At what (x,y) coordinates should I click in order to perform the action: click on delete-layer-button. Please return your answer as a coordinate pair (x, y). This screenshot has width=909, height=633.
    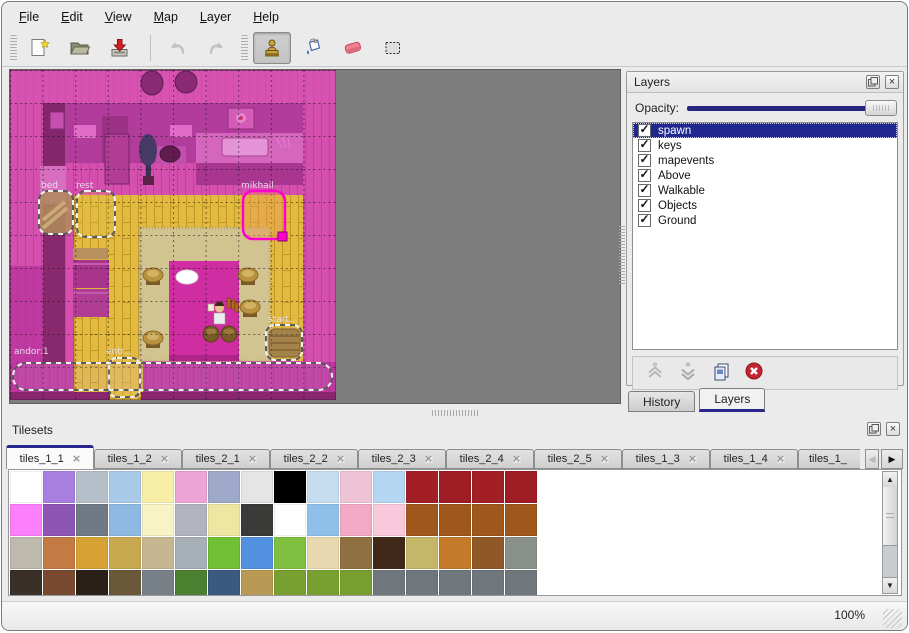
    Looking at the image, I should click on (754, 373).